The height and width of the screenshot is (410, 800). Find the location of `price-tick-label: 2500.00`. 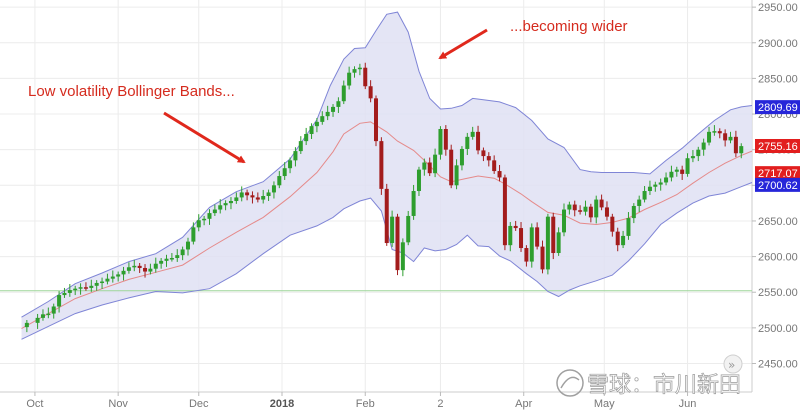

price-tick-label: 2500.00 is located at coordinates (778, 329).